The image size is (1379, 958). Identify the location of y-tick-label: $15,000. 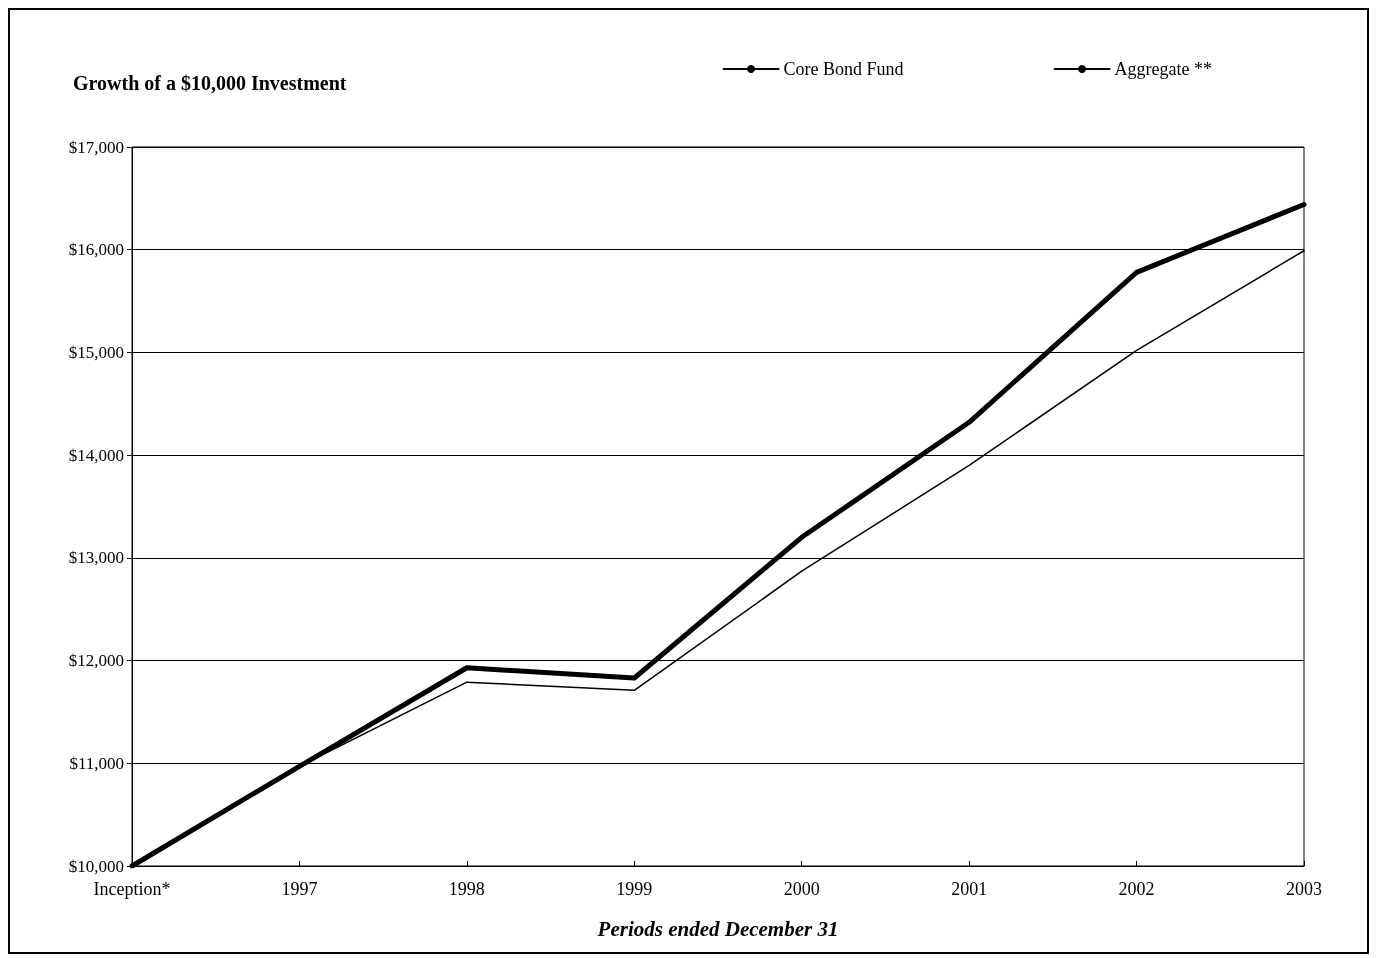
(96, 352).